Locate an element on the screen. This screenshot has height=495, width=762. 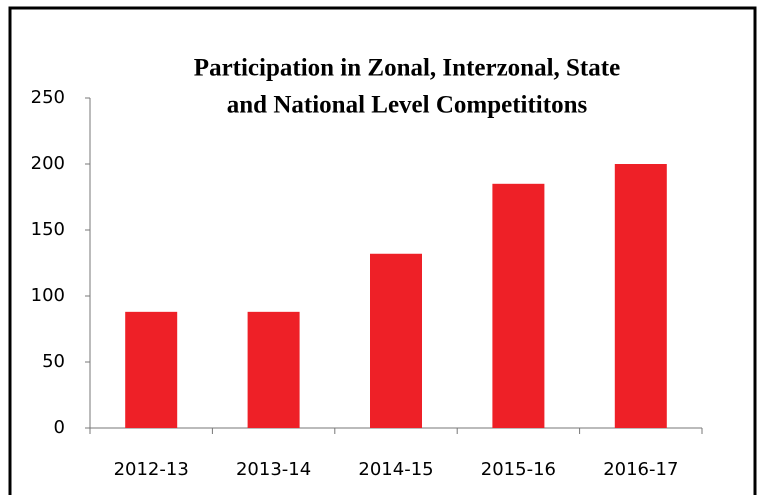
x-tick-label: 2016-17 is located at coordinates (640, 469).